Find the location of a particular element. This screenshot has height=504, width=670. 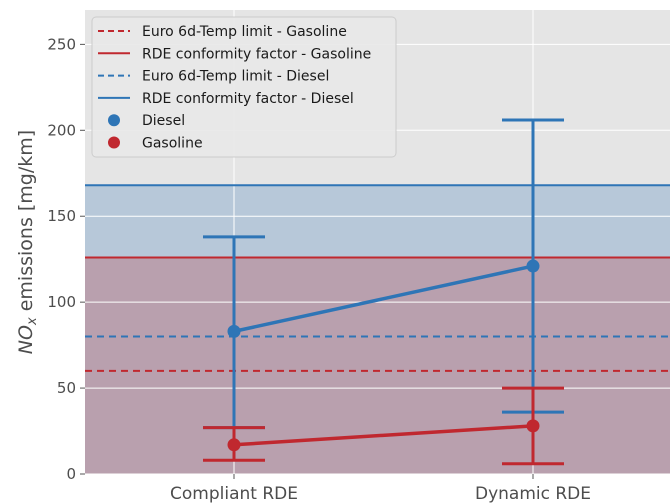

y-tick-label: 50 is located at coordinates (66, 388).